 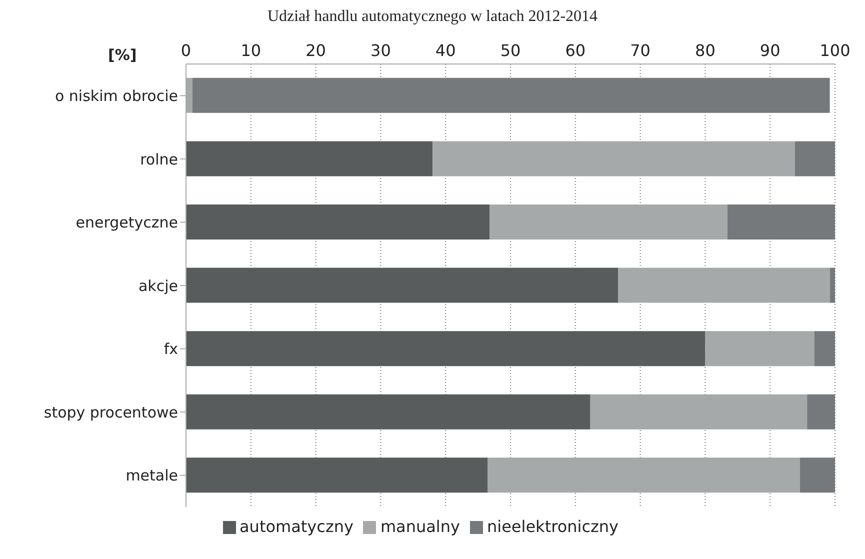 I want to click on x-tick-label: 90, so click(x=770, y=50).